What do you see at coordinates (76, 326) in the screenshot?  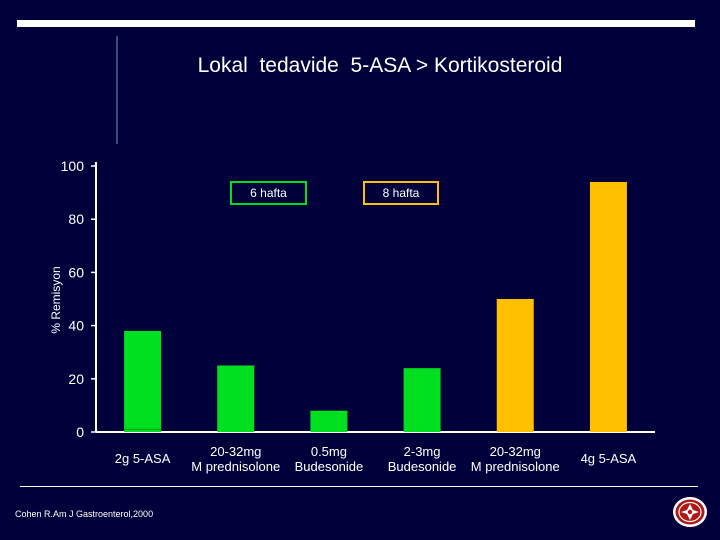 I see `y-tick-label: 40` at bounding box center [76, 326].